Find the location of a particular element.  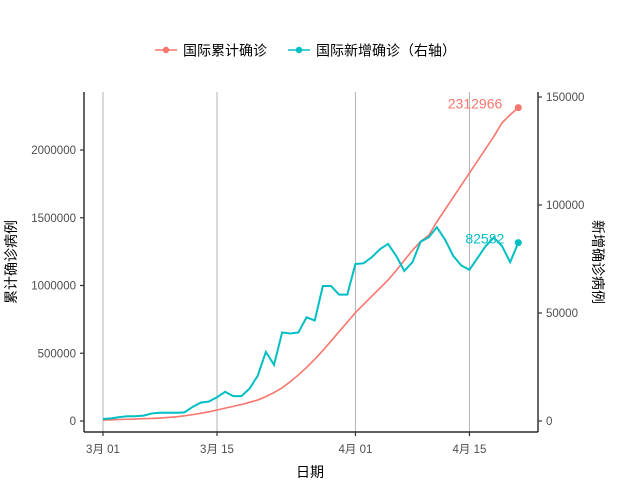

x-axis-ticks: 3月 01 3月 15 4月 01 4月 15 is located at coordinates (286, 444).